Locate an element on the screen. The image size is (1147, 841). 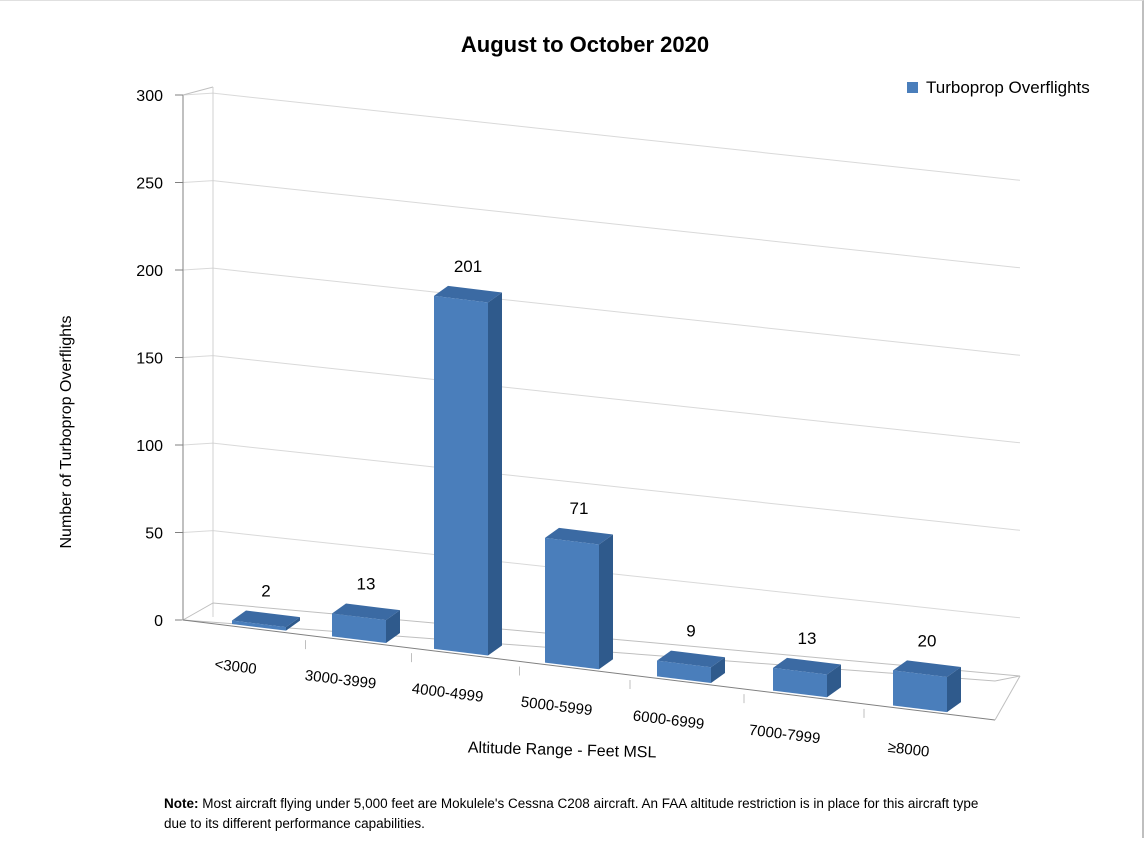
y-tick-label: 150 is located at coordinates (149, 359).